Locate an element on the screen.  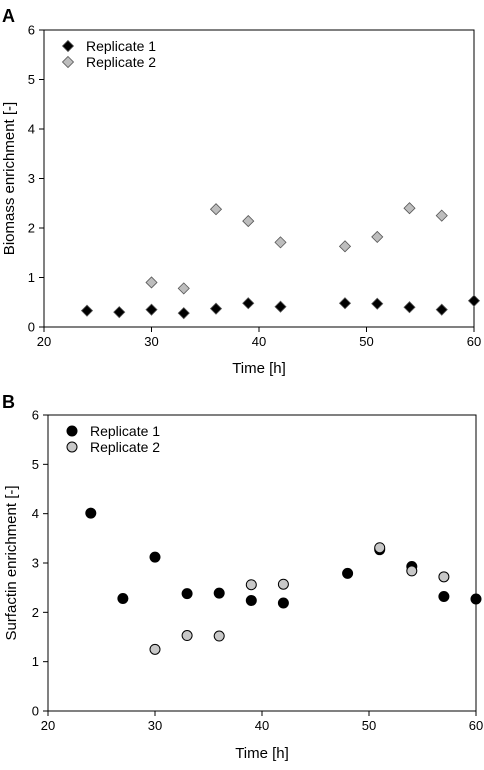
panel-label: A is located at coordinates (8, 16).